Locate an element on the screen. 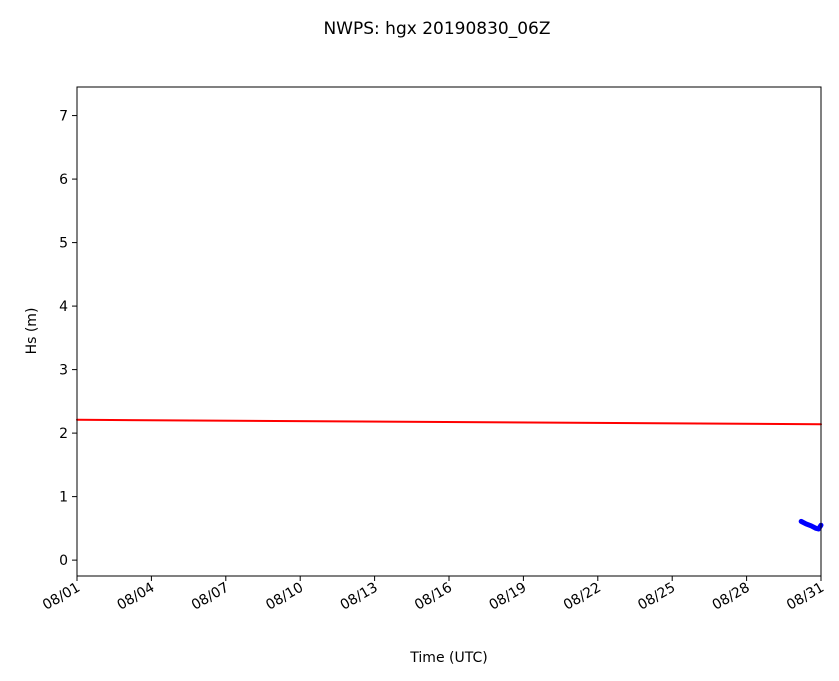  y-tick-label: 7 is located at coordinates (63, 117).